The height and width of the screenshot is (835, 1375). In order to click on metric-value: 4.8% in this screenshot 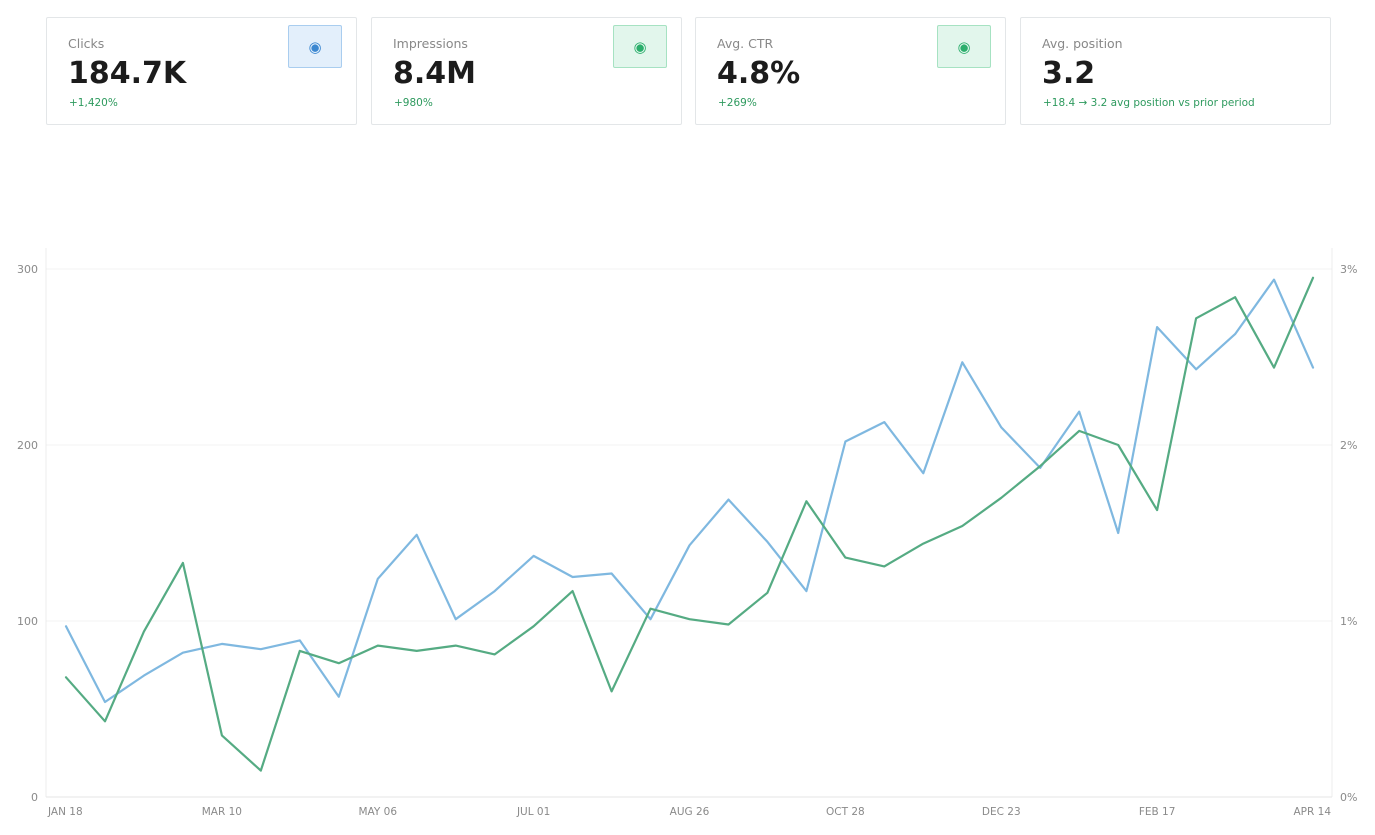, I will do `click(759, 73)`.